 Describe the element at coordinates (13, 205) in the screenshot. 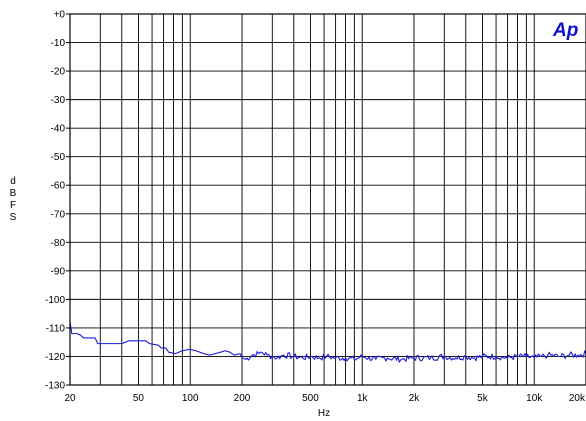

I see `y-axis-label-letter: F` at that location.